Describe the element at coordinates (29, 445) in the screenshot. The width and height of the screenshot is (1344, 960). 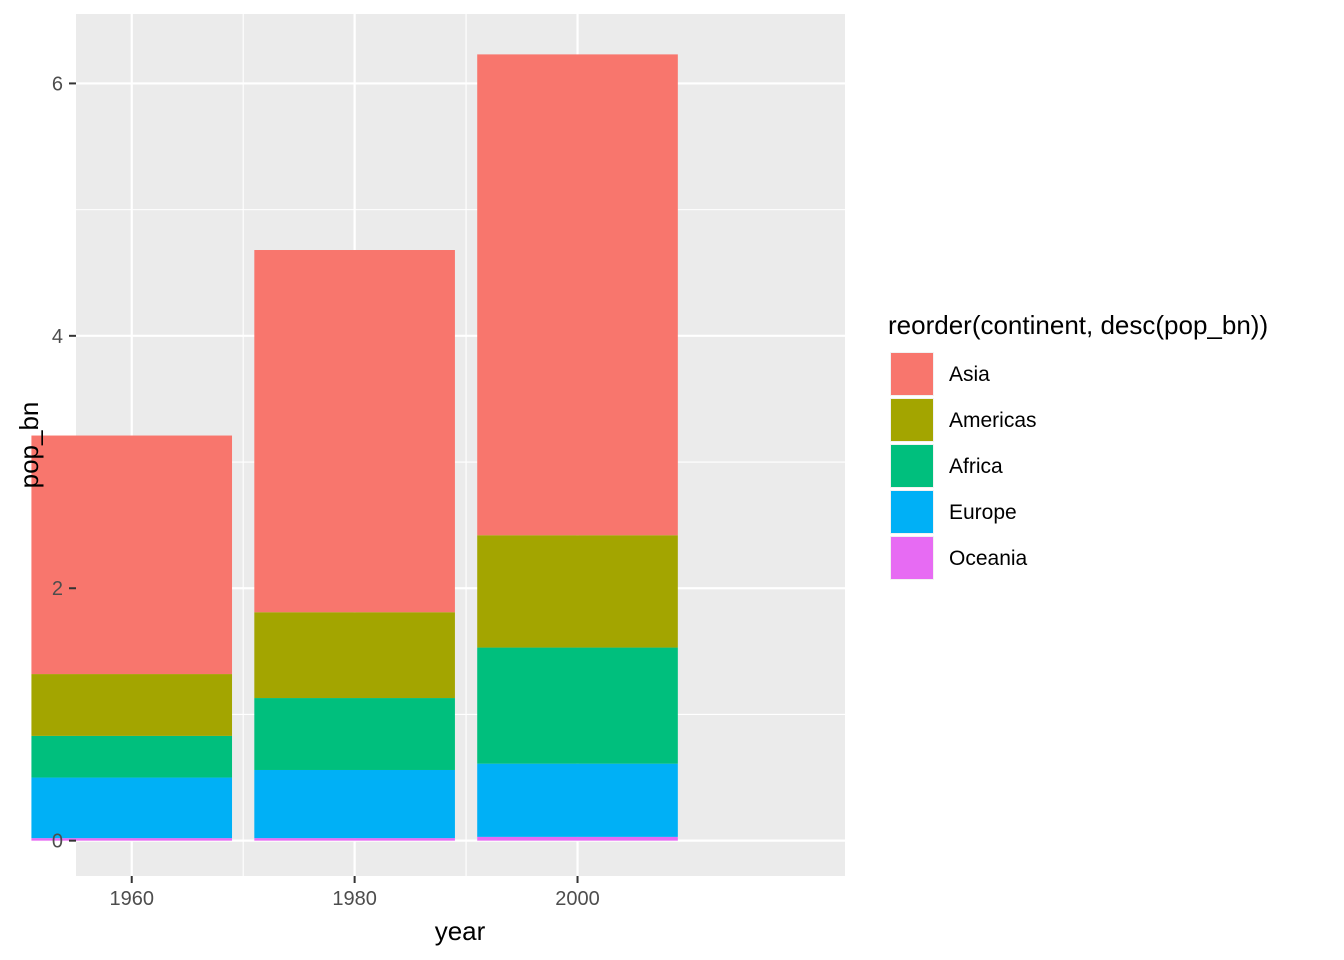
I see `y-axis-title: pop_bn` at that location.